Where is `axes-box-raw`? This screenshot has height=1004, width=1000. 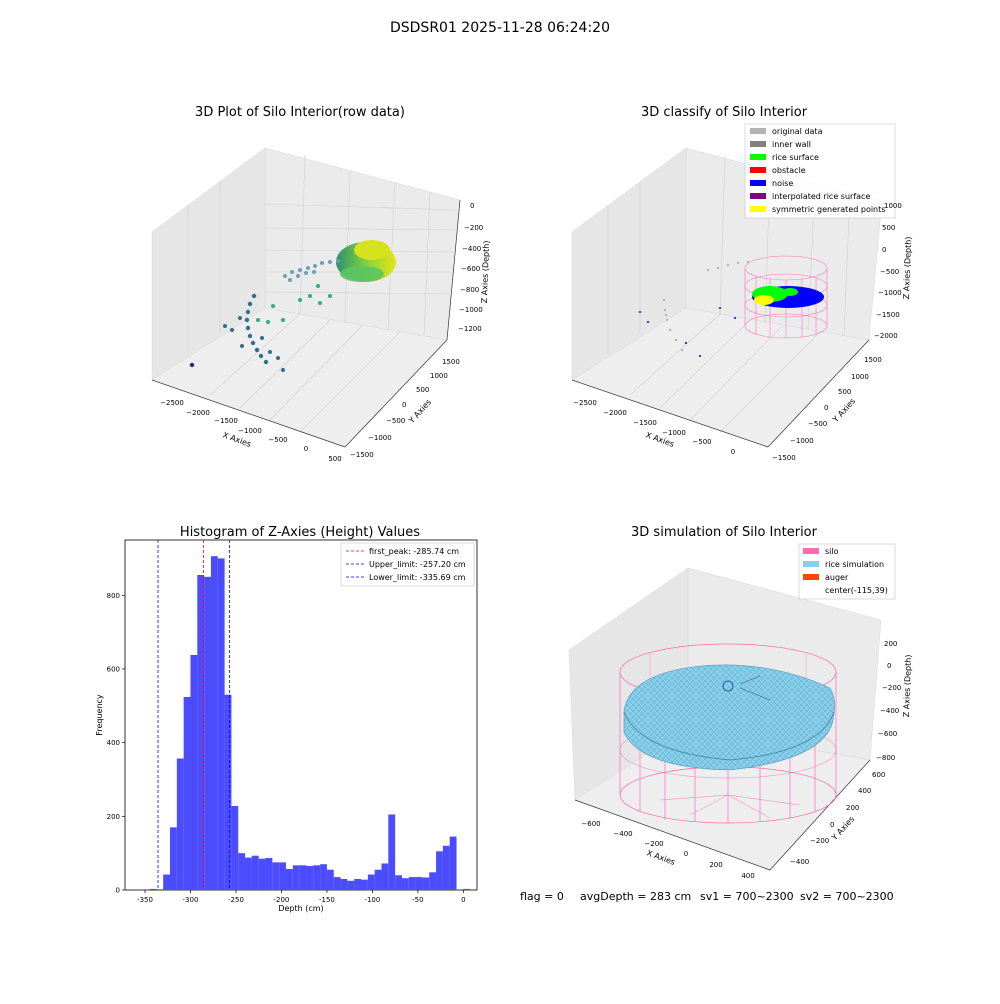
axes-box-raw is located at coordinates (306, 297).